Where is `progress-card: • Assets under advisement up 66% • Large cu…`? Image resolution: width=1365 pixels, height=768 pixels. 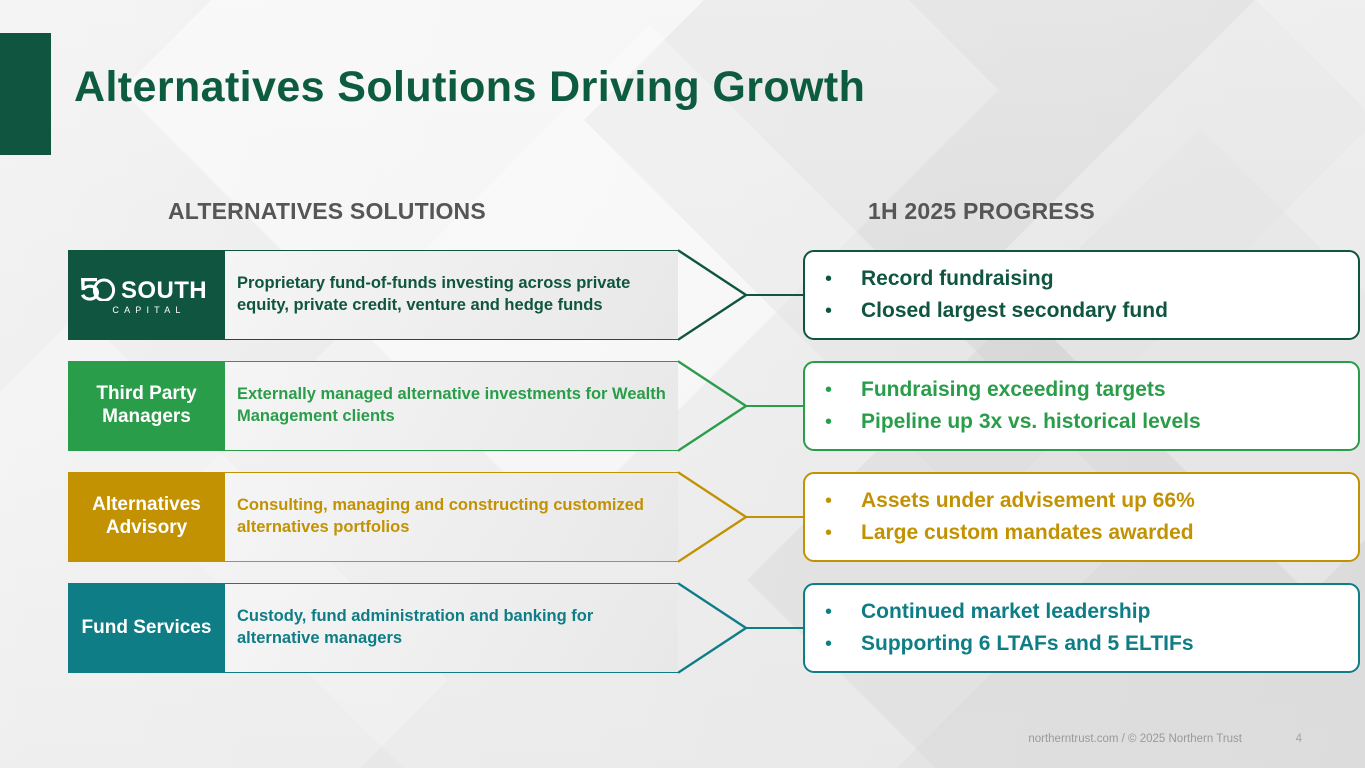 progress-card: • Assets under advisement up 66% • Large cu… is located at coordinates (1081, 517).